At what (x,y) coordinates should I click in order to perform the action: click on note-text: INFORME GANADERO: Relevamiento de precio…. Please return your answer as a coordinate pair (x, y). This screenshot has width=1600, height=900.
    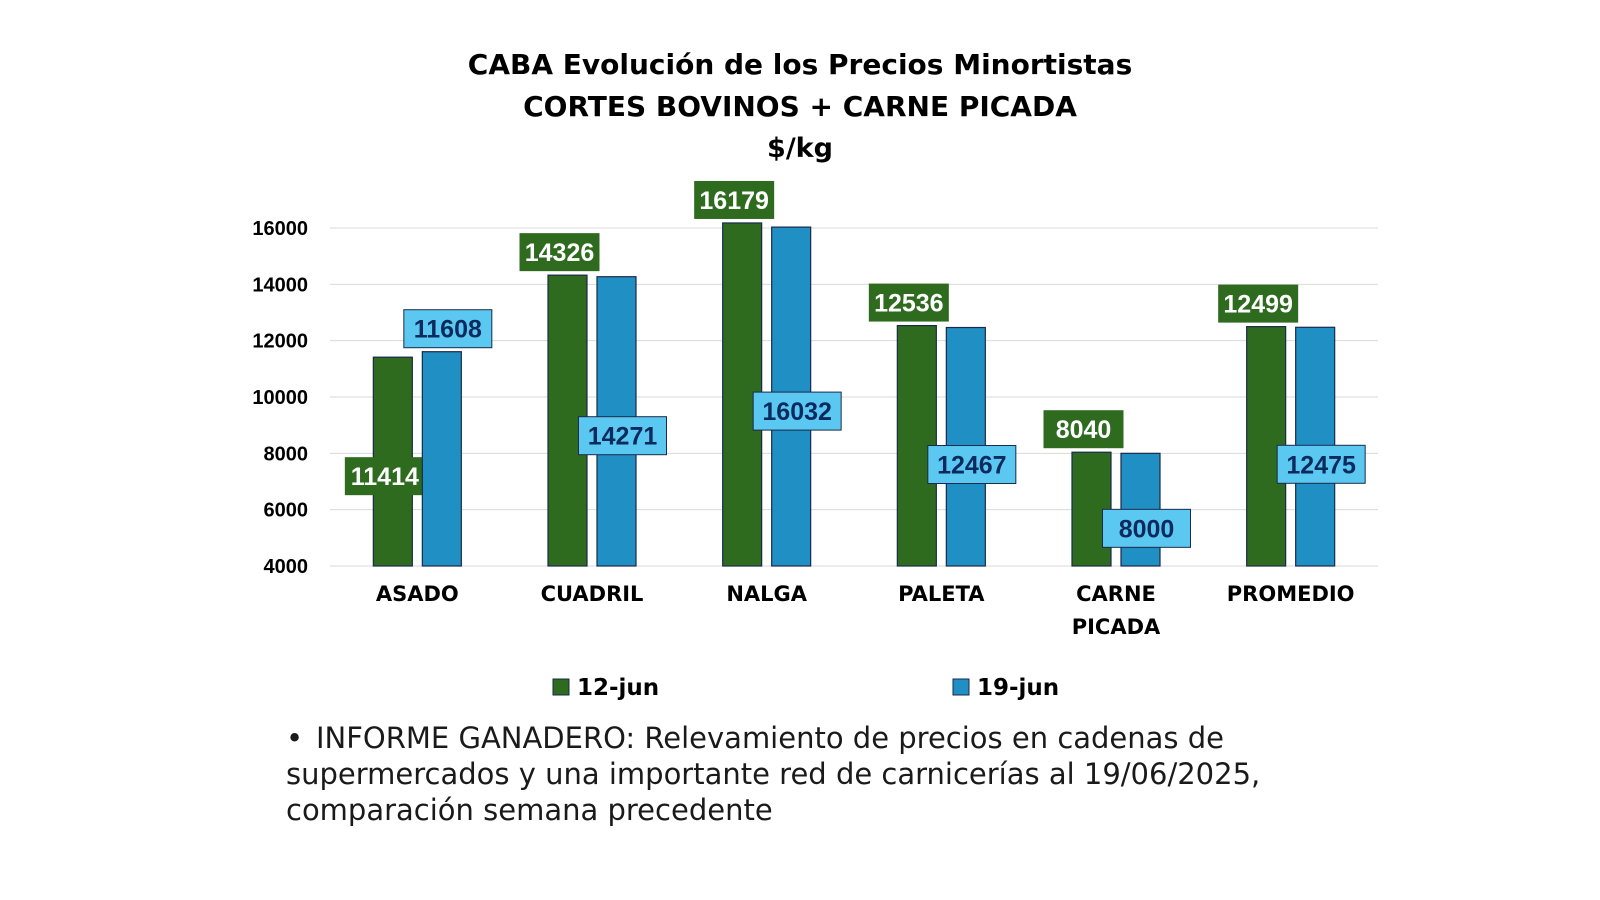
    Looking at the image, I should click on (773, 774).